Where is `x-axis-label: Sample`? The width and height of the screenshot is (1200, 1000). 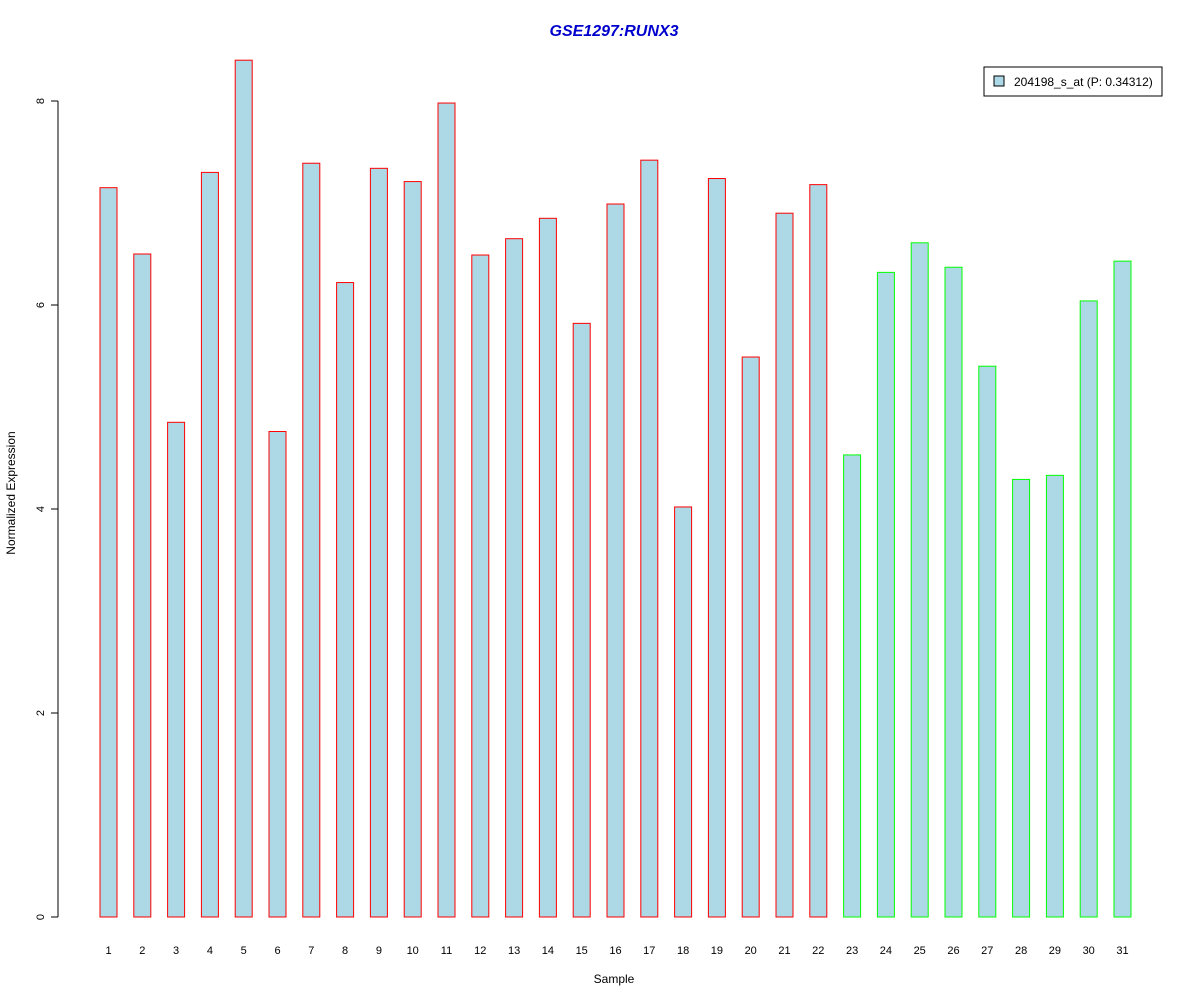 x-axis-label: Sample is located at coordinates (614, 979).